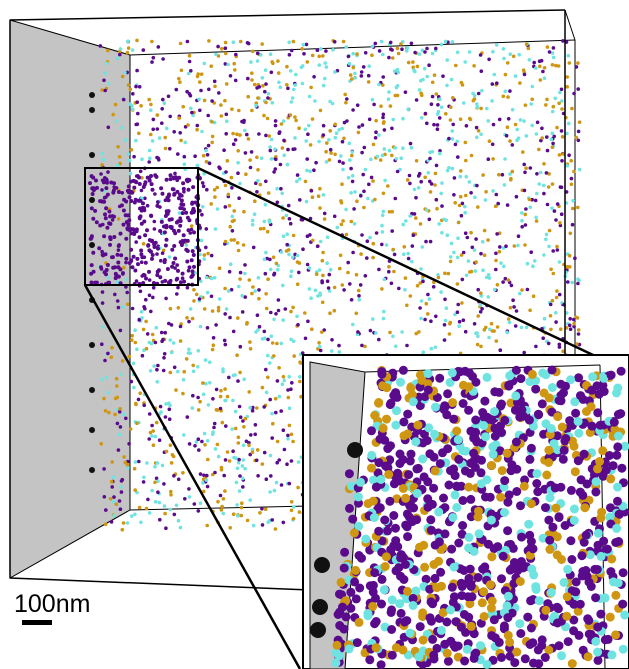 Image resolution: width=629 pixels, height=669 pixels. Describe the element at coordinates (570, 25) in the screenshot. I see `box-edge` at that location.